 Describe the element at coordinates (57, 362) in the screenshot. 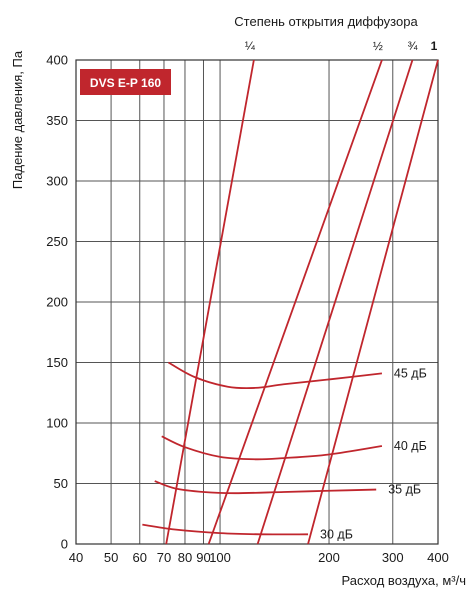

I see `y-tick-label: 150` at that location.